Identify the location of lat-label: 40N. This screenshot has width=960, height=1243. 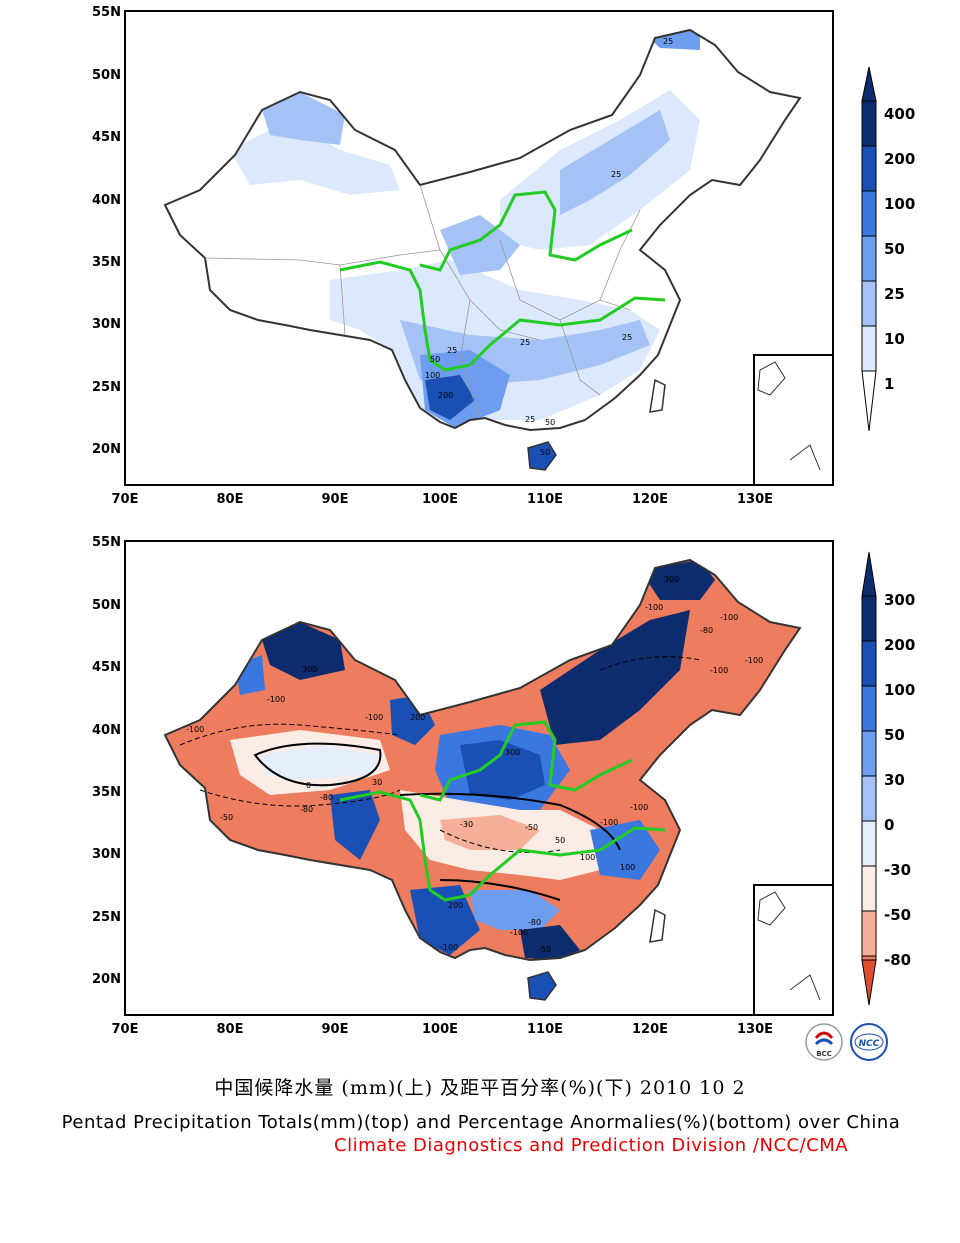
(106, 730).